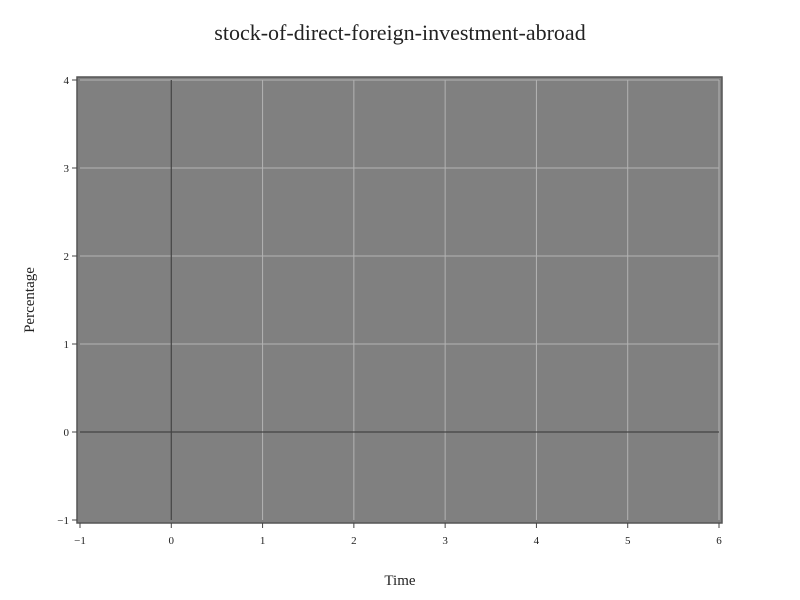 The image size is (800, 600). Describe the element at coordinates (628, 541) in the screenshot. I see `x-tick-label: 5` at that location.